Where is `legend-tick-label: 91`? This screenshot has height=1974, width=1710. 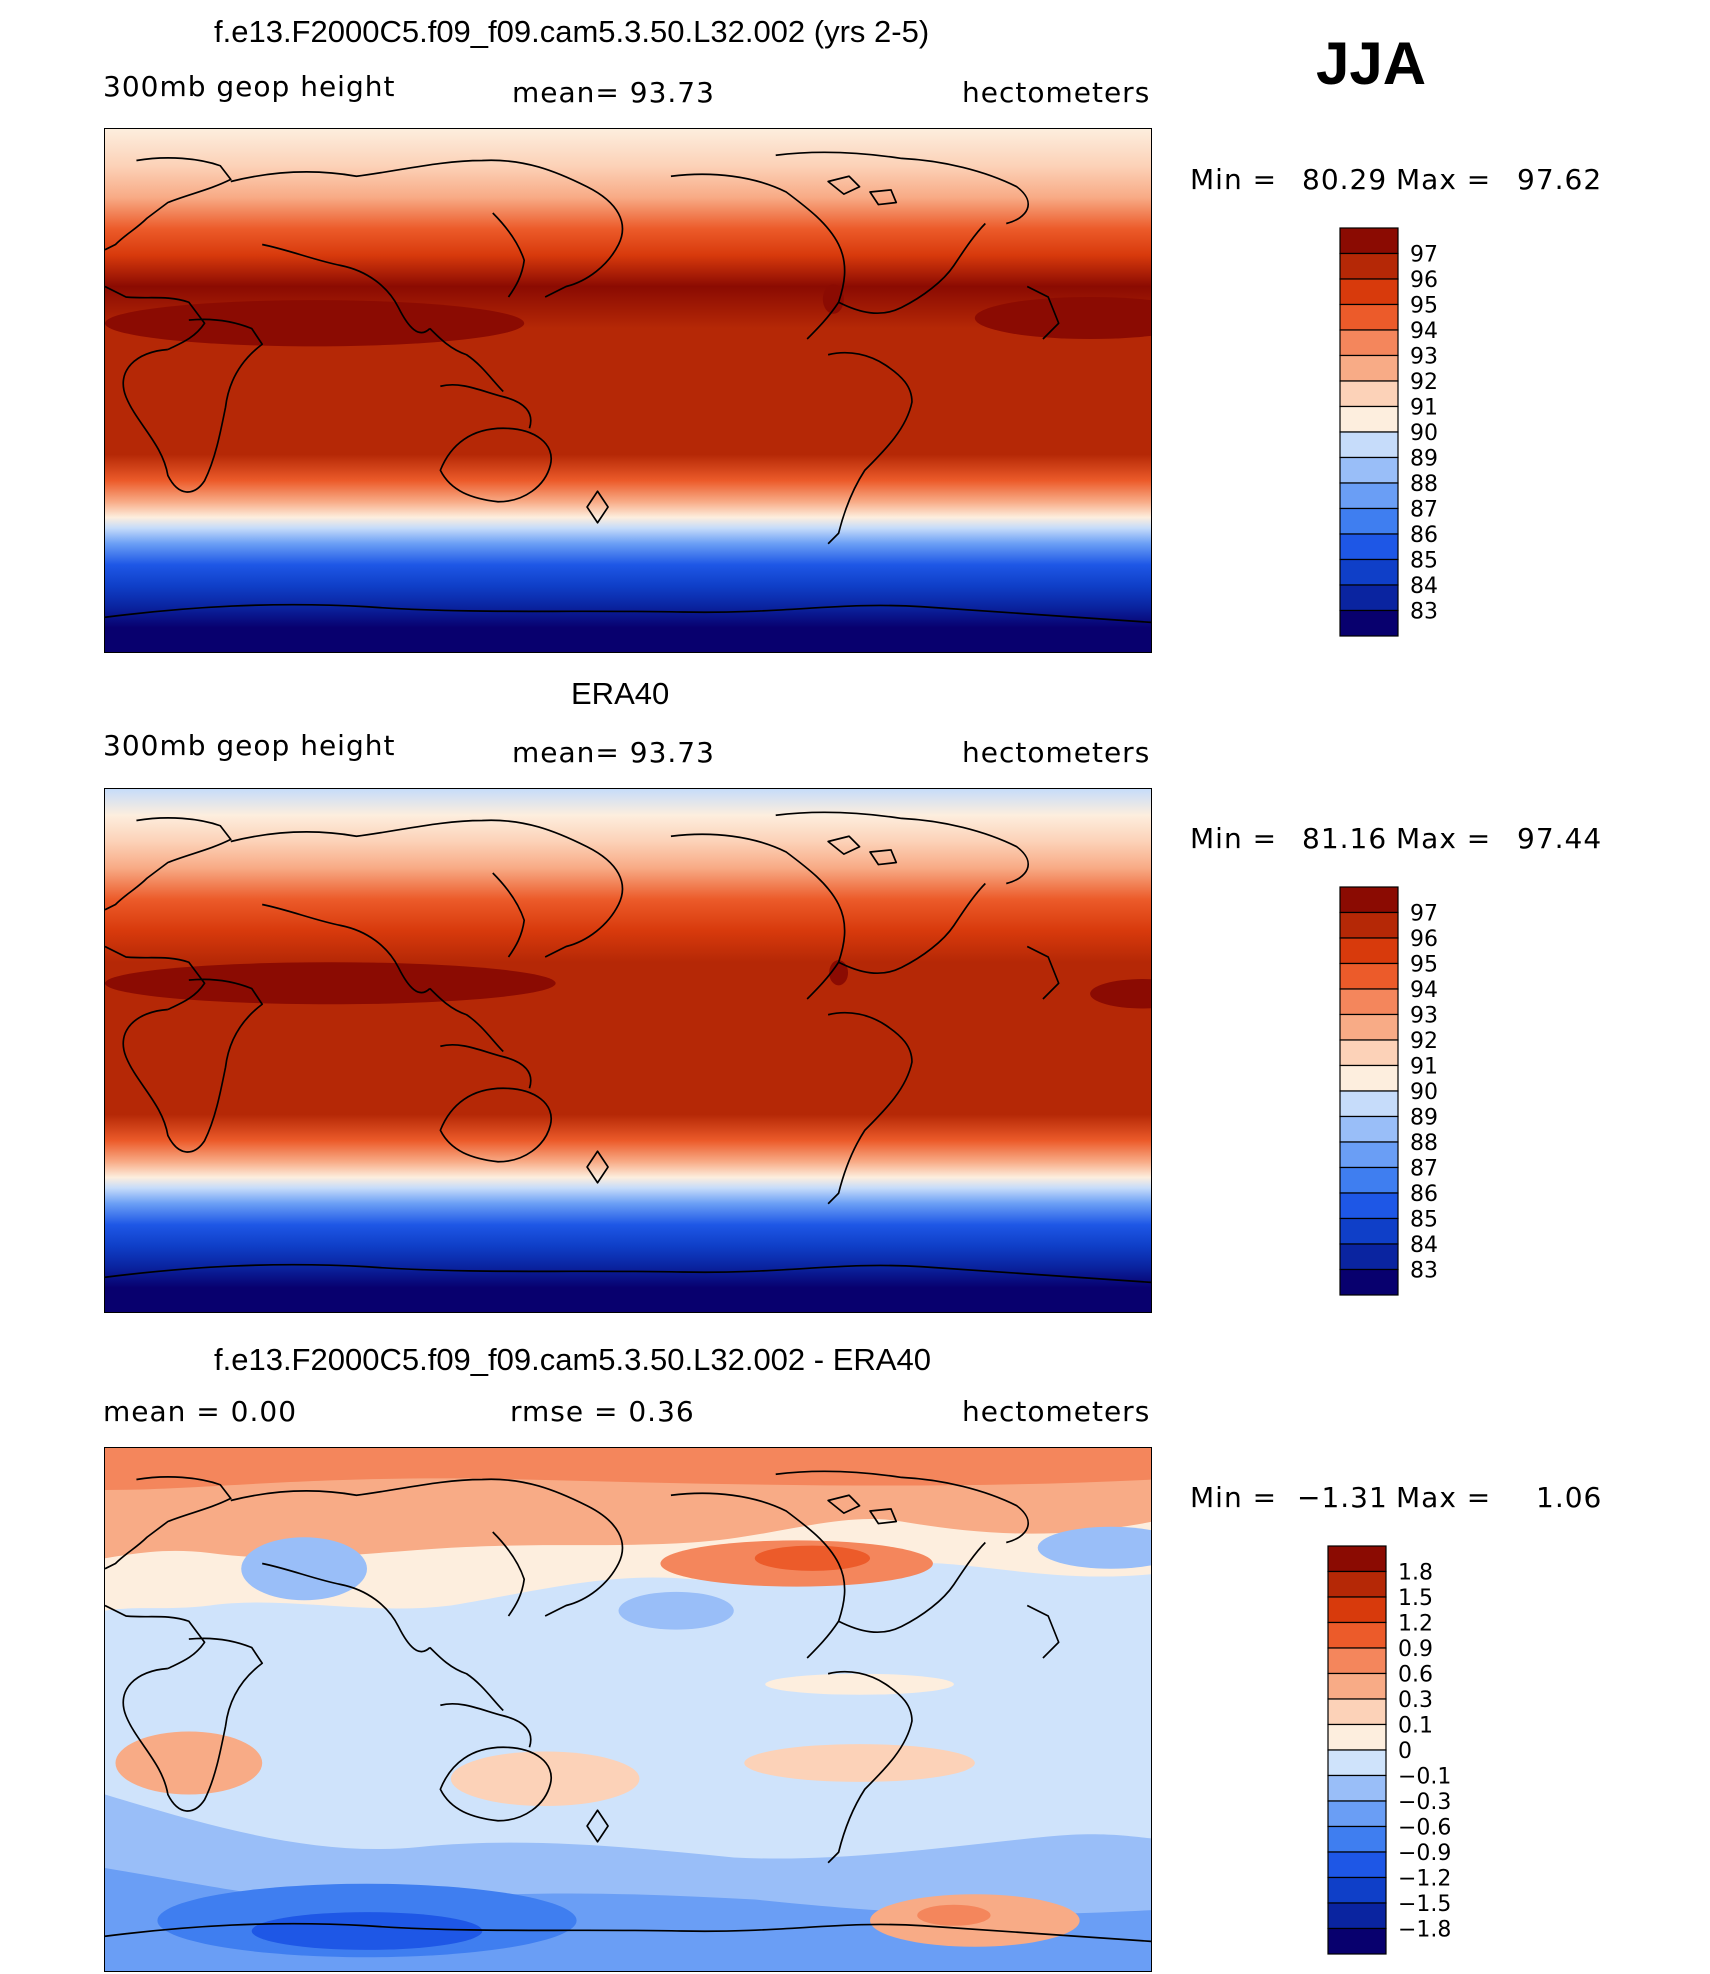
legend-tick-label: 91 is located at coordinates (1424, 408).